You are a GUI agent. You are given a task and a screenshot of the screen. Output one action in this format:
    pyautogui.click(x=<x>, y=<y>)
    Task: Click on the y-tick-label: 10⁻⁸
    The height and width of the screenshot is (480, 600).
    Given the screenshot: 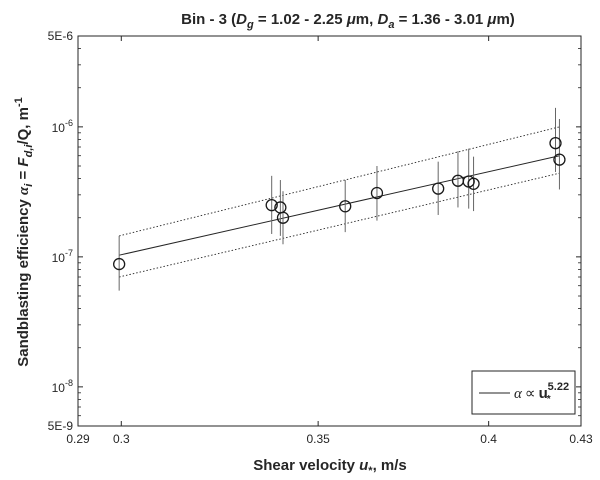 What is the action you would take?
    pyautogui.click(x=62, y=386)
    